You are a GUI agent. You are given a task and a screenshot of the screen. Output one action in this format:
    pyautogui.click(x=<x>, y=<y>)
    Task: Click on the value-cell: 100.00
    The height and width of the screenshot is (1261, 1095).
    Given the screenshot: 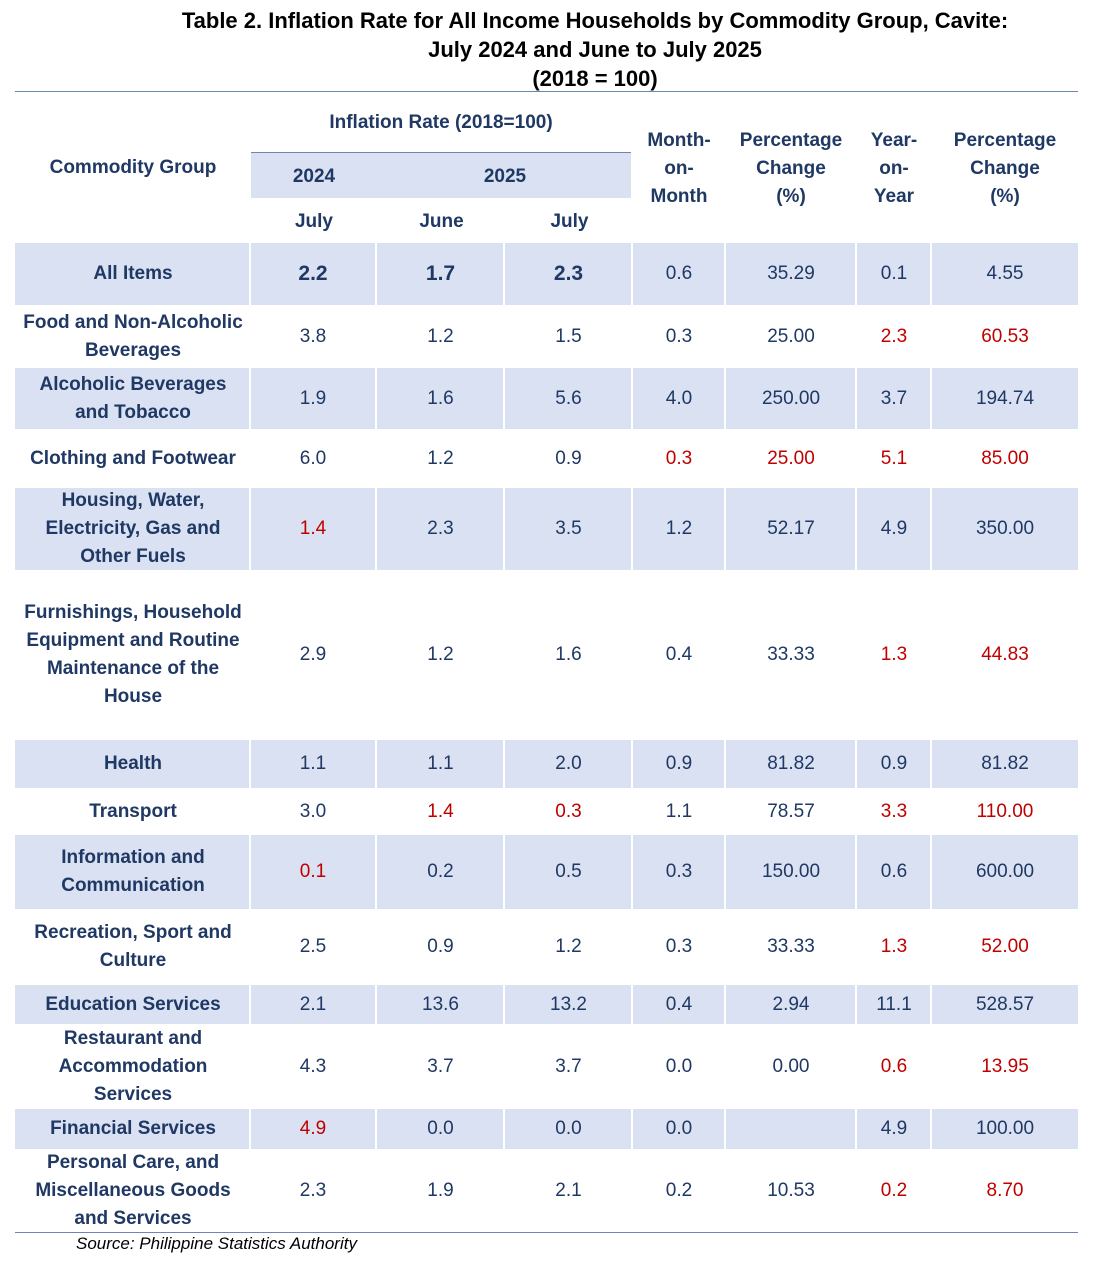 What is the action you would take?
    pyautogui.click(x=1005, y=1128)
    